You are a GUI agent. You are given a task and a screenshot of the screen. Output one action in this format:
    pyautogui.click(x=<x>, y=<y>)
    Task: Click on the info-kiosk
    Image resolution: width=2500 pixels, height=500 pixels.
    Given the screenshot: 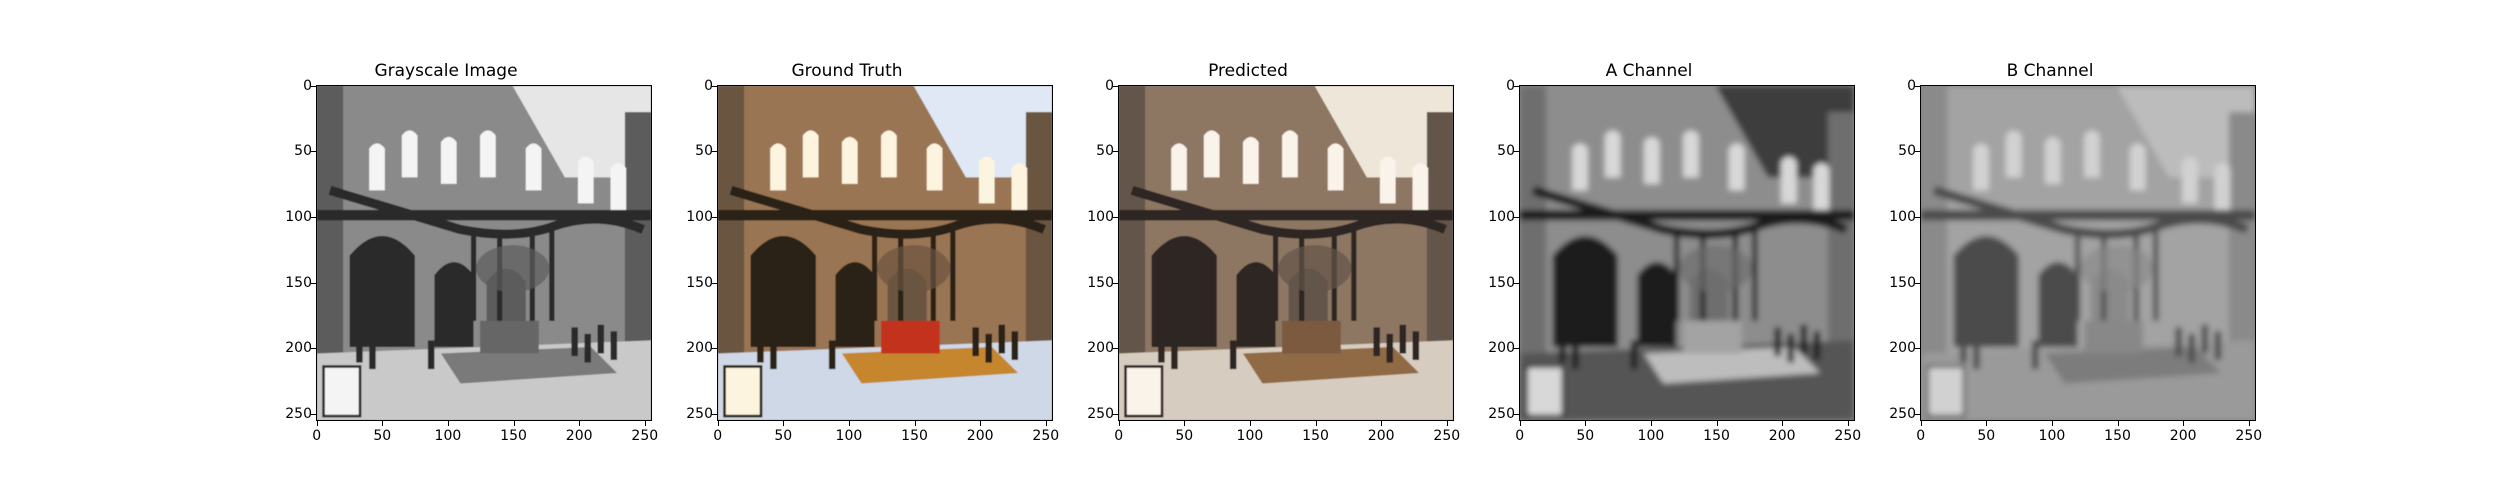 What is the action you would take?
    pyautogui.click(x=1545, y=391)
    